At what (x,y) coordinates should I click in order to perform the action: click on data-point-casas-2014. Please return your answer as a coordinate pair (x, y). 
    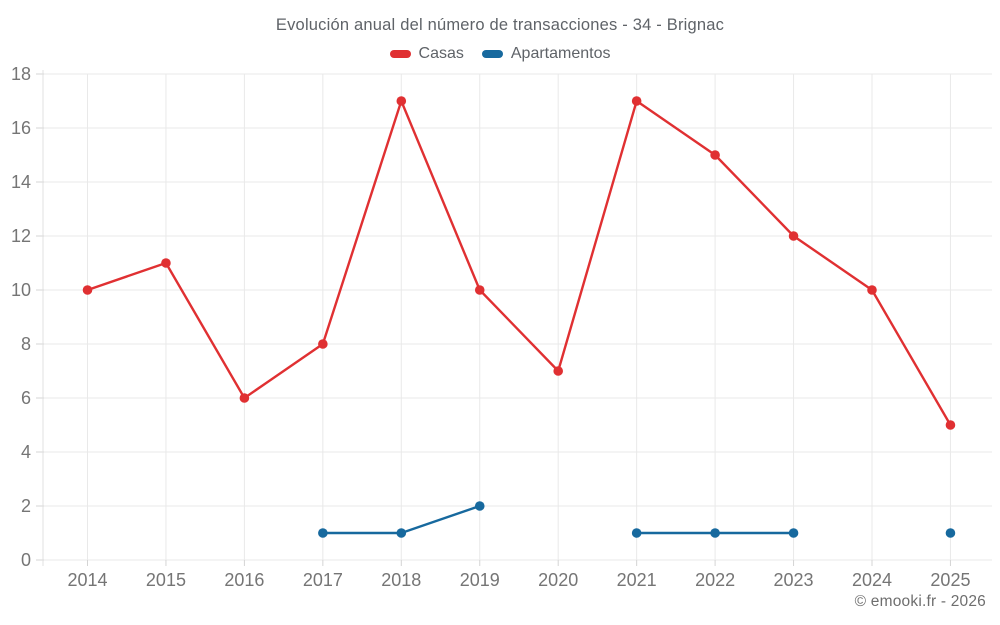
    Looking at the image, I should click on (87, 290).